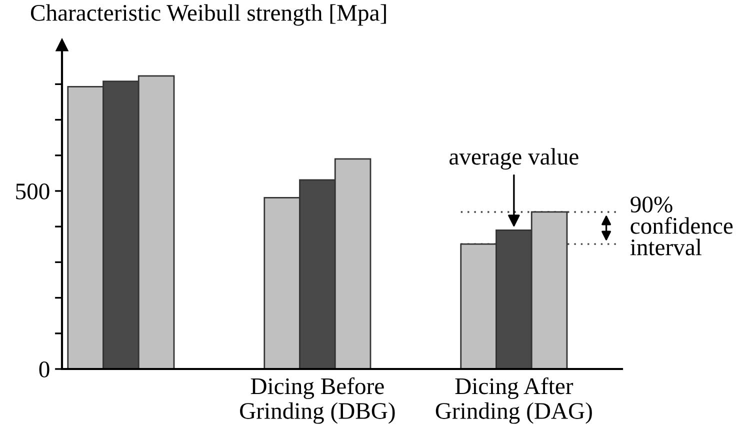  What do you see at coordinates (681, 226) in the screenshot?
I see `ref-line-label: 90% confidence interval` at bounding box center [681, 226].